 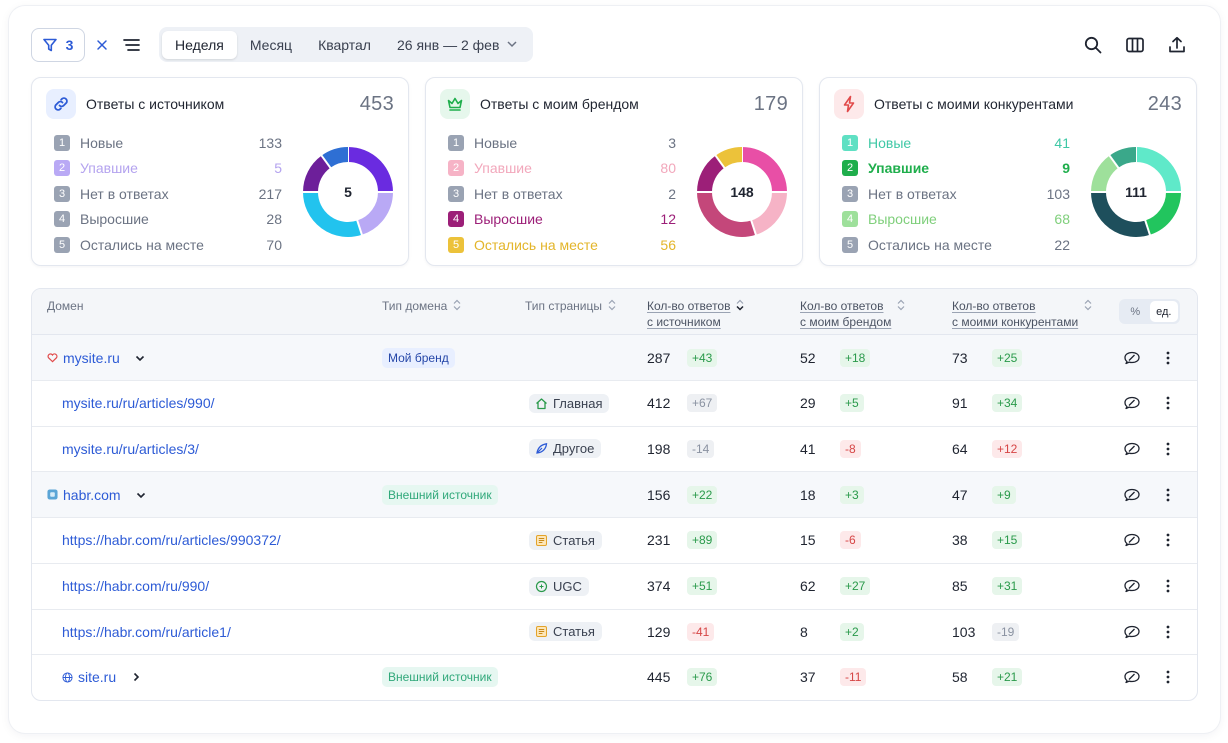 I want to click on domain-link: https://habr.com/ru/articles/990372/, so click(x=171, y=540).